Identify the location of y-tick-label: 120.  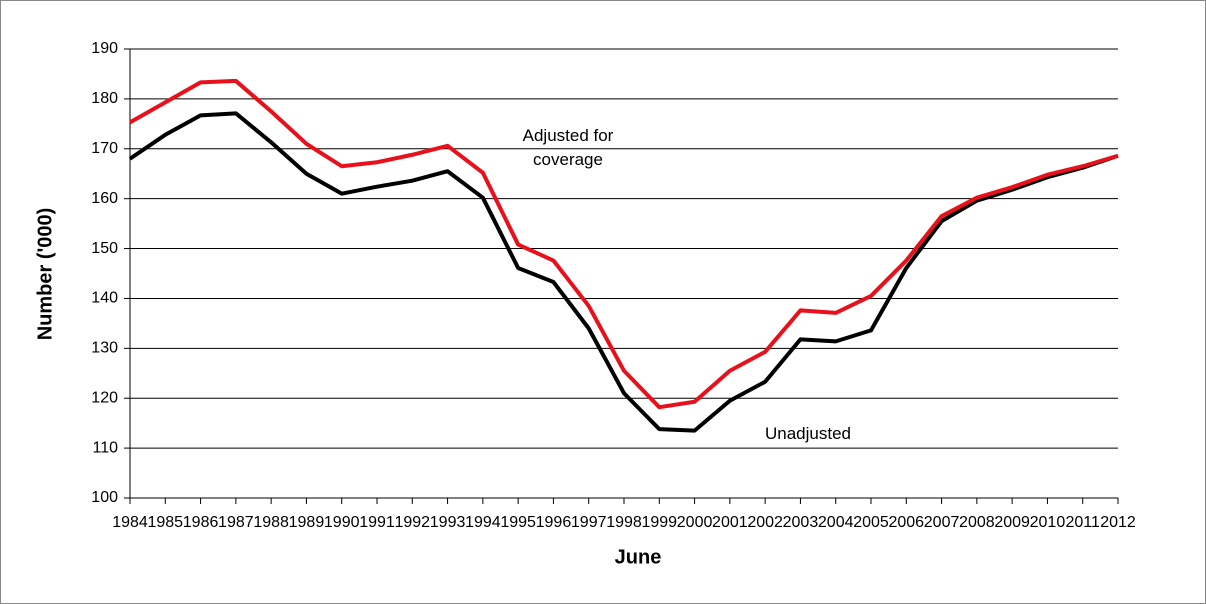
(104, 397).